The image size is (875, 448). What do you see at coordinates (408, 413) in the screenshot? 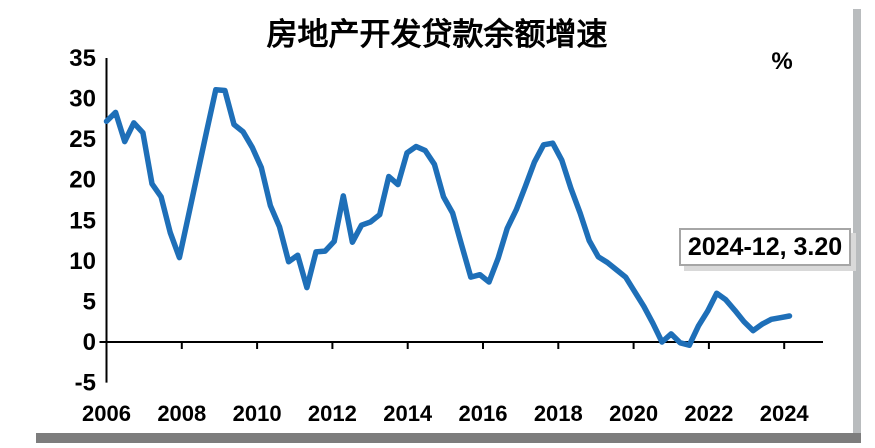
I see `x-tick-label: 2014` at bounding box center [408, 413].